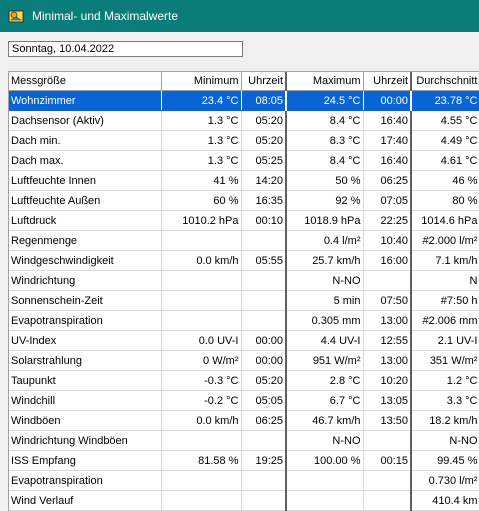 The width and height of the screenshot is (479, 511). I want to click on average-value-cell: 46 %, so click(444, 180).